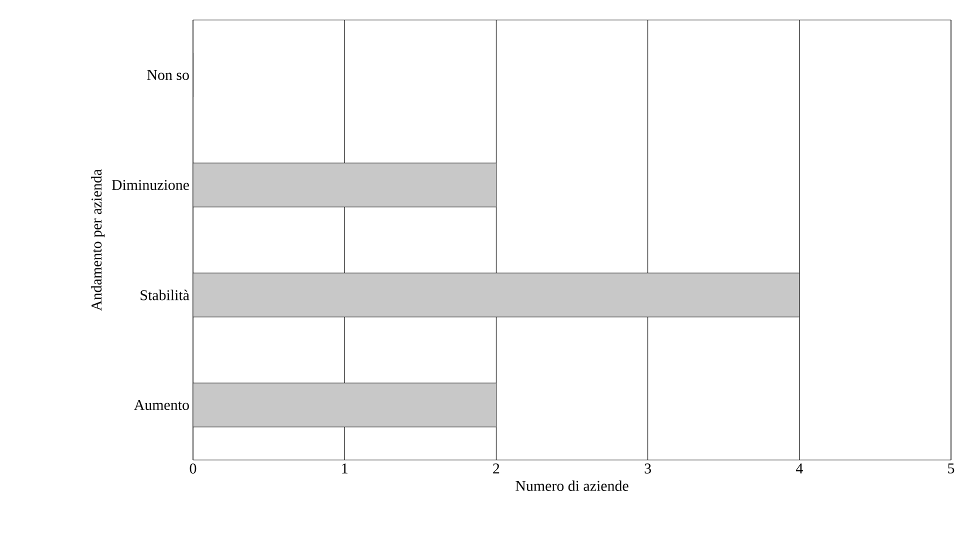 The width and height of the screenshot is (979, 554). I want to click on x-tick-label: 1, so click(345, 469).